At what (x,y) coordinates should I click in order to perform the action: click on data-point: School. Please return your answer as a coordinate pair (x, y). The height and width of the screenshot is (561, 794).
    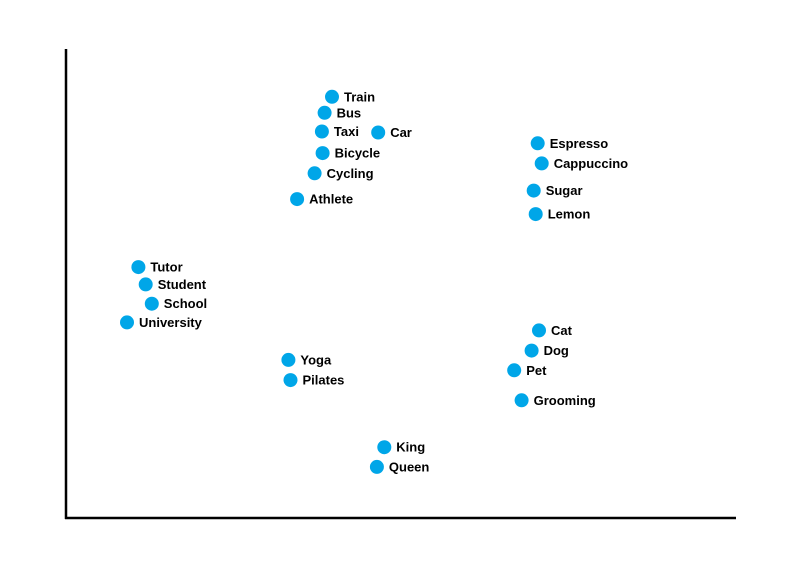
    Looking at the image, I should click on (175, 303).